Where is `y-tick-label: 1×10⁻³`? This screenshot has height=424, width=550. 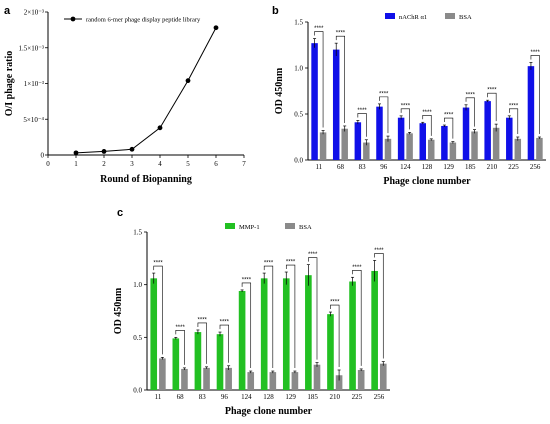
y-tick-label: 1×10⁻³ is located at coordinates (34, 84).